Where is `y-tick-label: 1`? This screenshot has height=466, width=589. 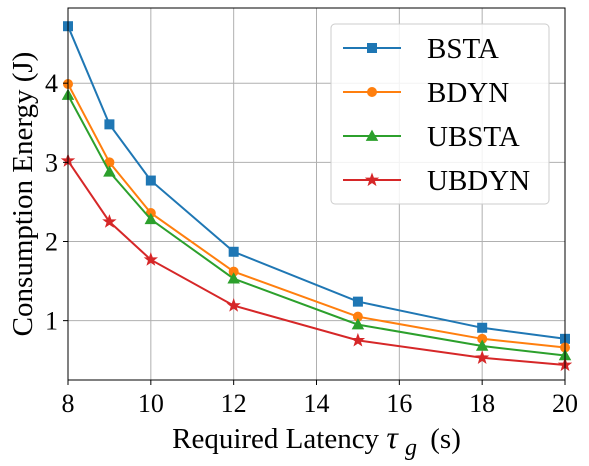 y-tick-label: 1 is located at coordinates (51, 321).